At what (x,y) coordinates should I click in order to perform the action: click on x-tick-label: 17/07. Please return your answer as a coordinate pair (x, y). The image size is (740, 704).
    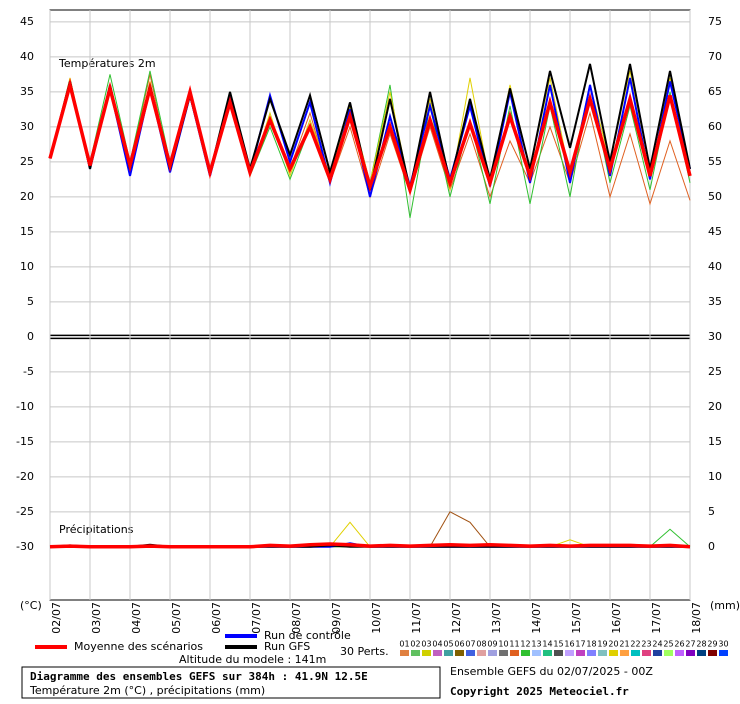
    Looking at the image, I should click on (656, 618).